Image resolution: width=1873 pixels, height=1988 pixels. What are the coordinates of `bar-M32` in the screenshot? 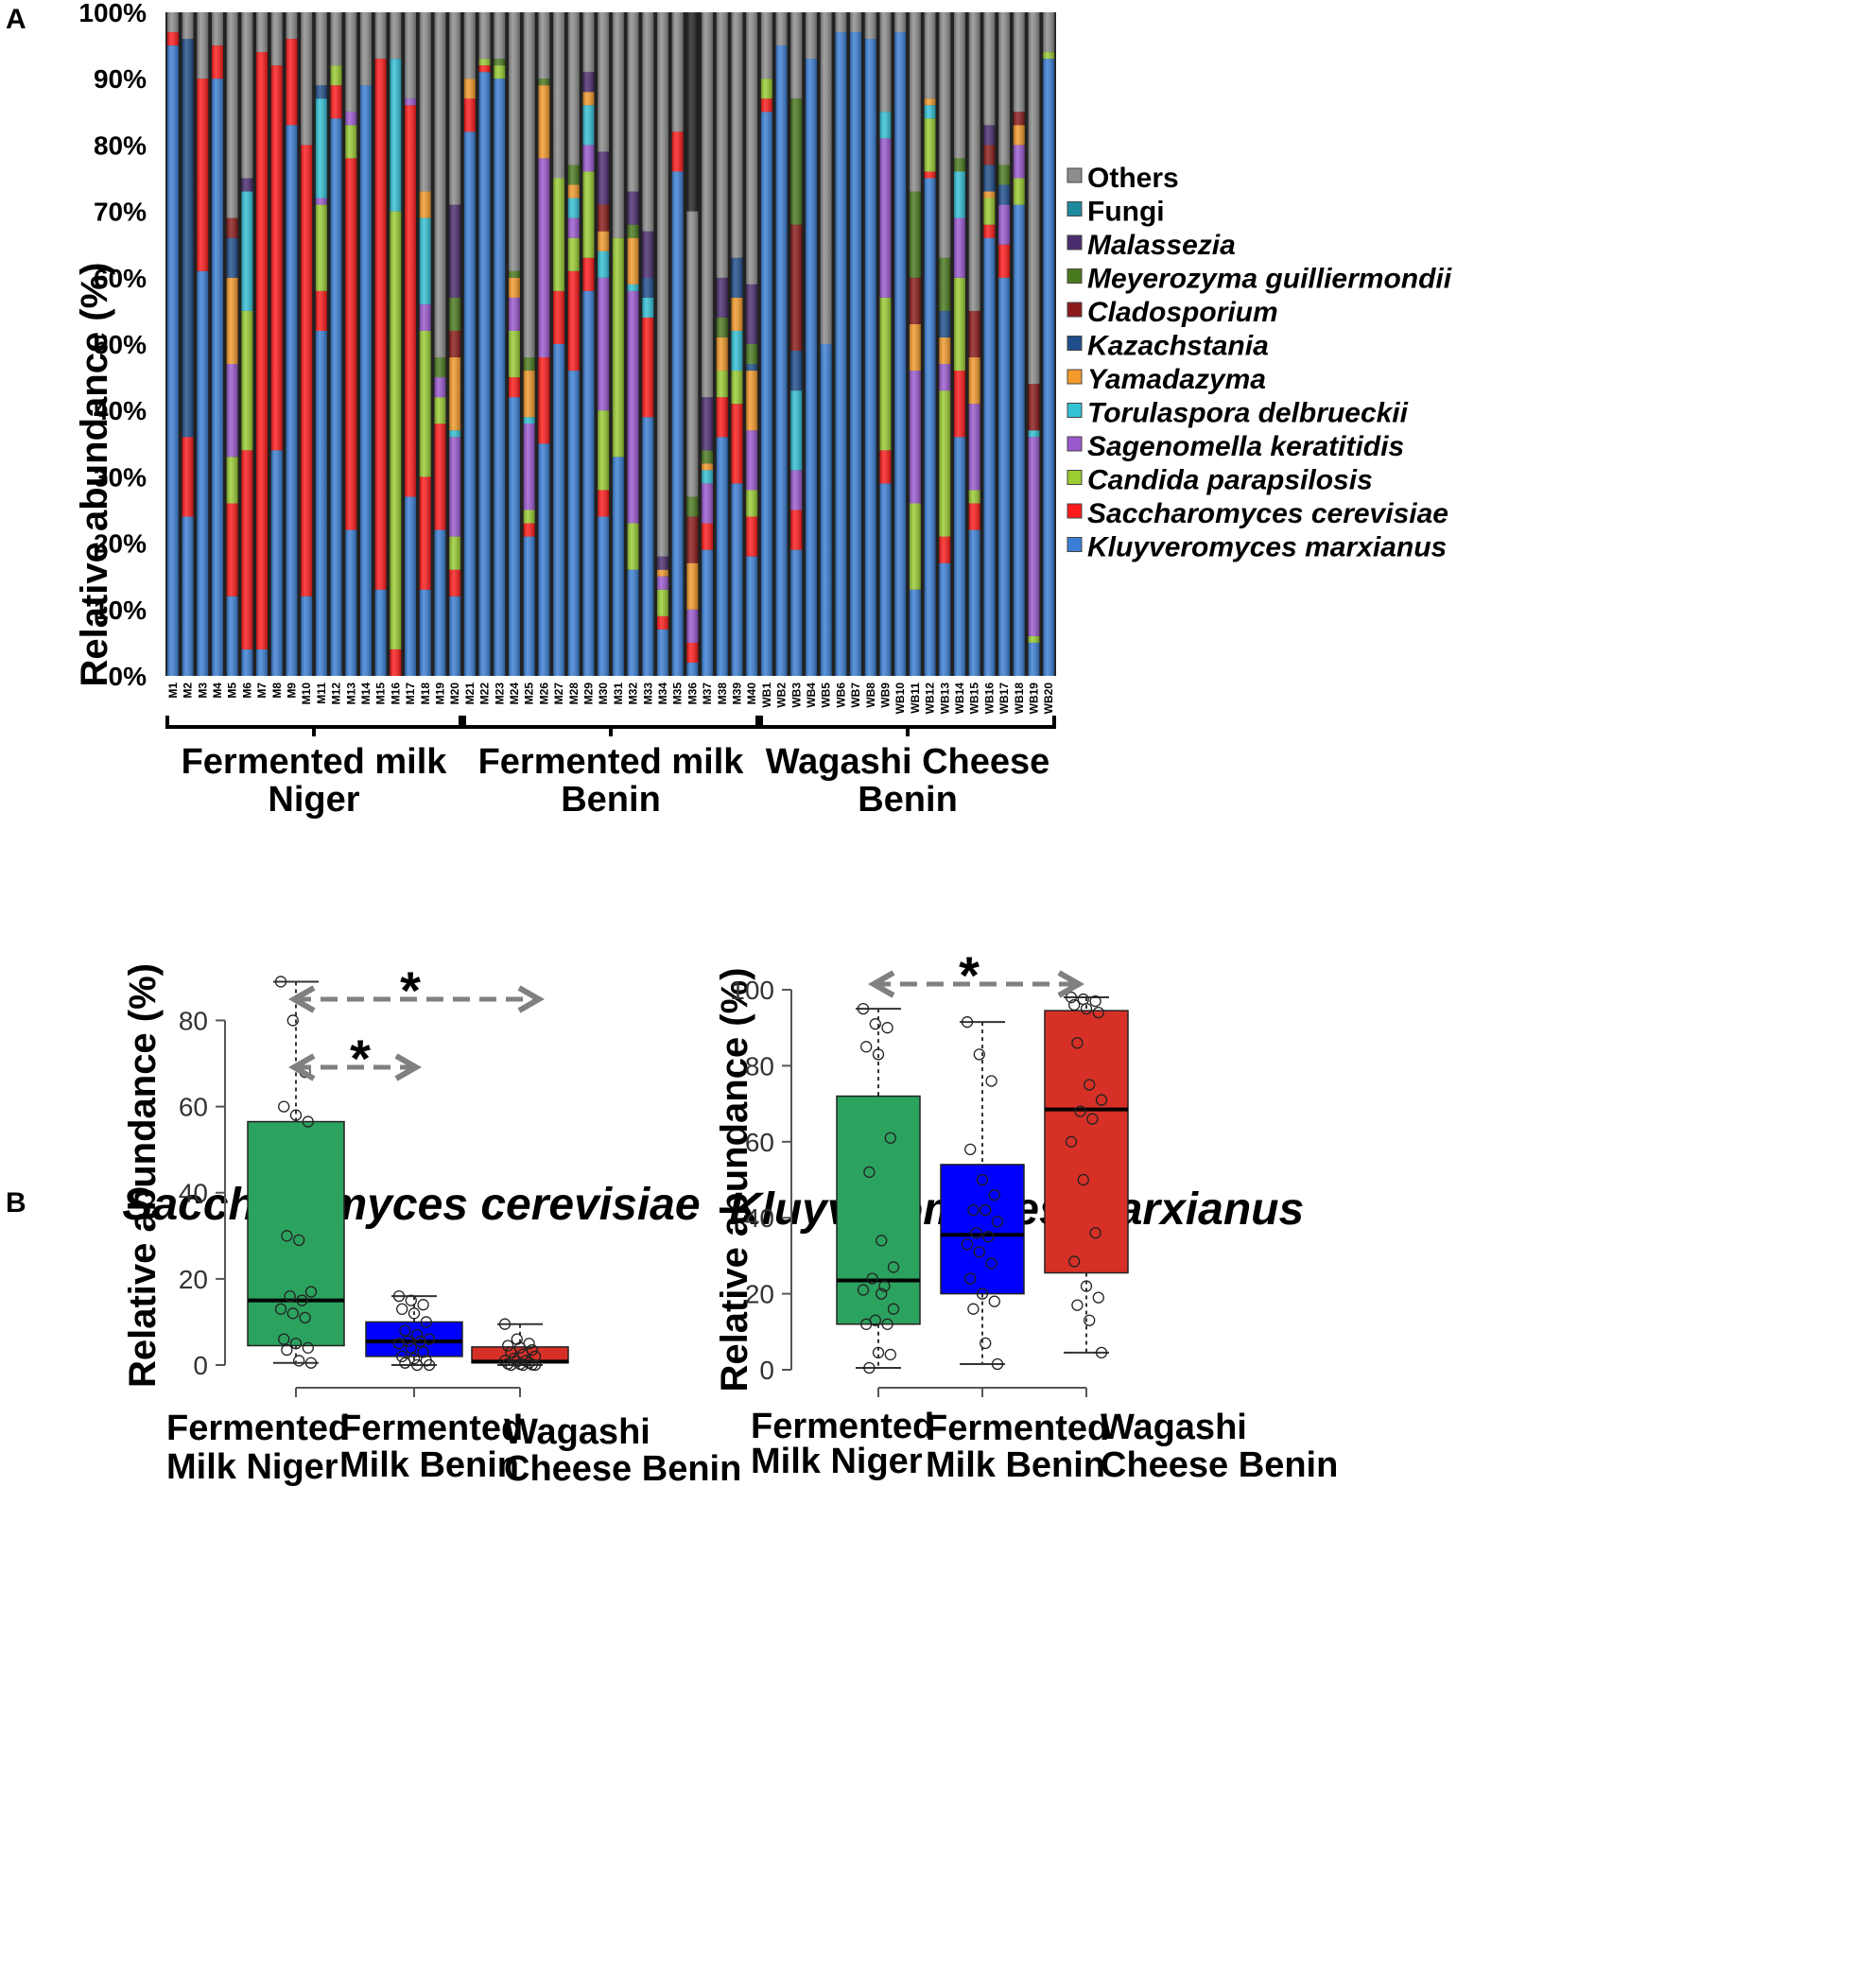 It's located at (633, 344).